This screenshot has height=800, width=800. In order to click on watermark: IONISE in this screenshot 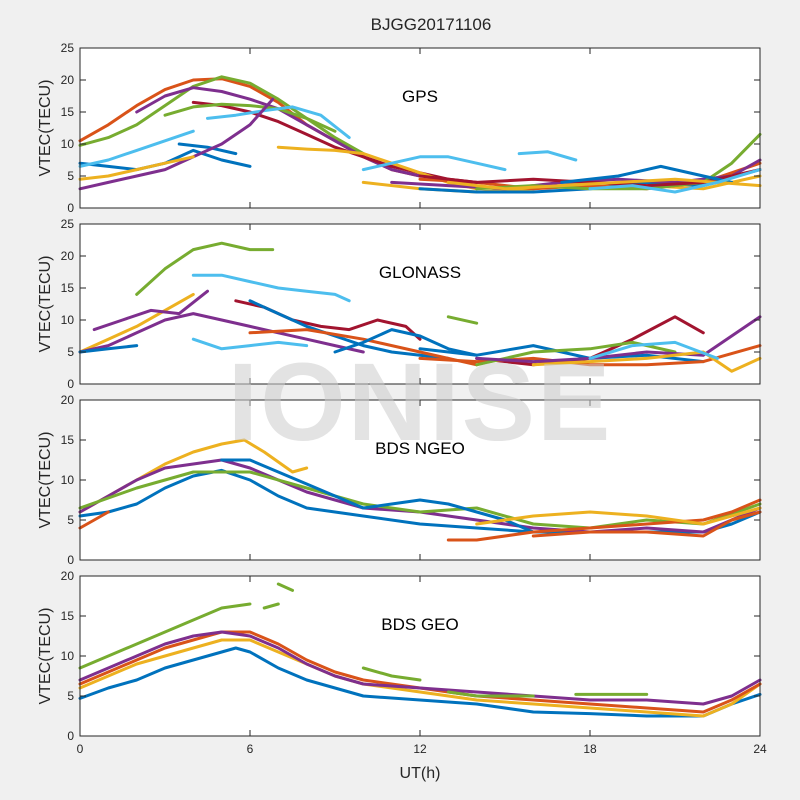, I will do `click(420, 402)`.